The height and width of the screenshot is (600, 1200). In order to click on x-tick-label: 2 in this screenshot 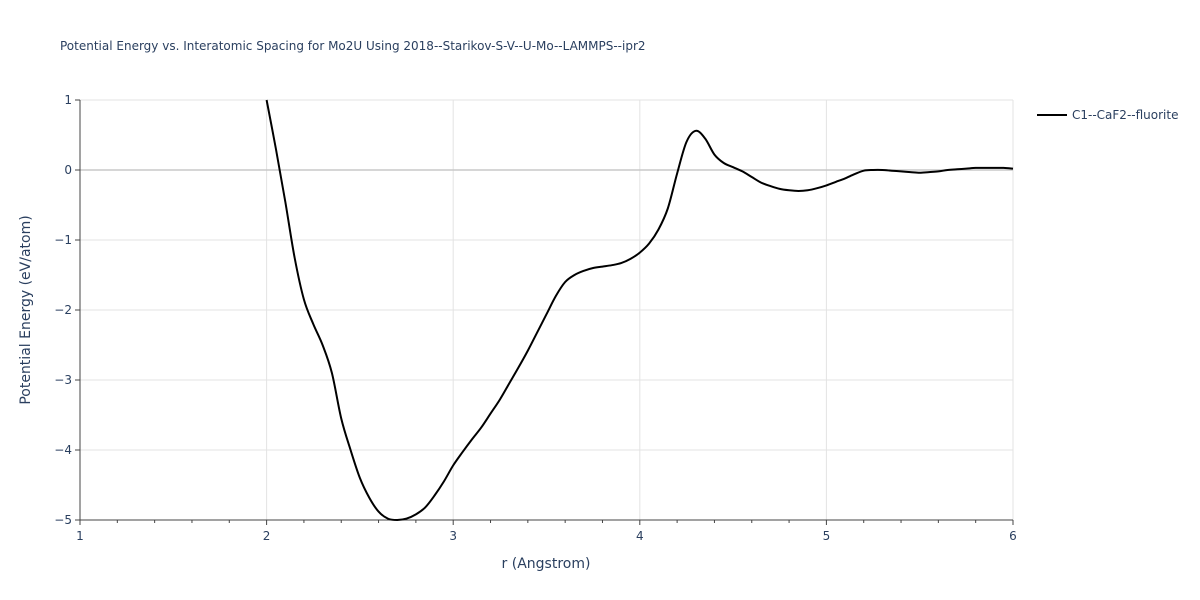, I will do `click(267, 536)`.